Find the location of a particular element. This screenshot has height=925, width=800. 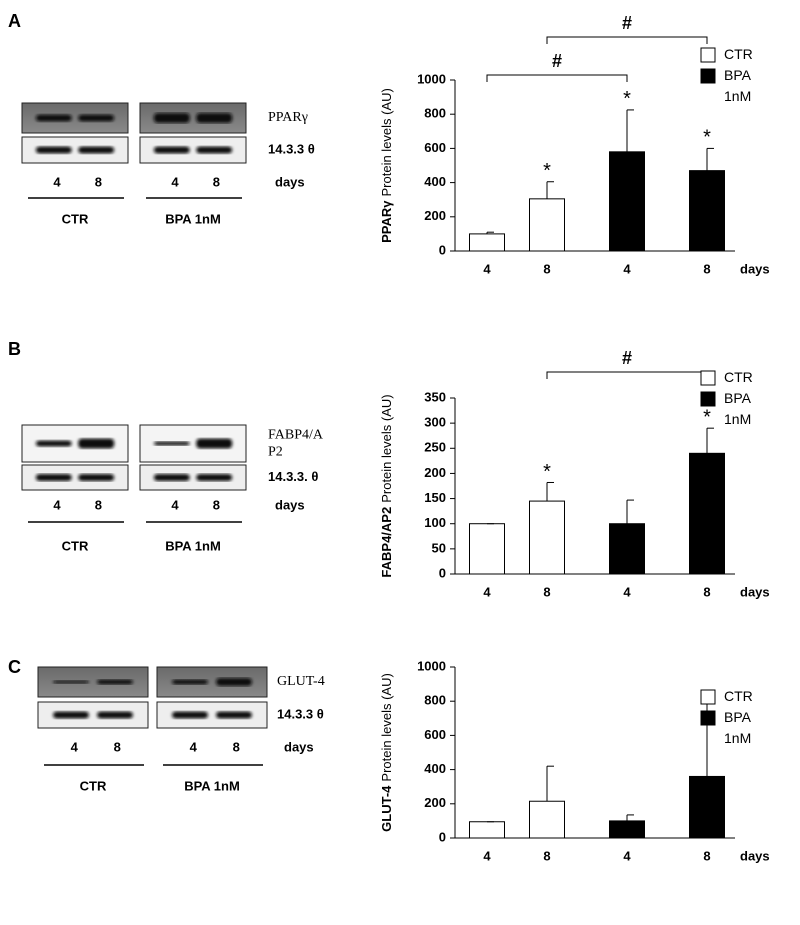

y-tick-label: 400 is located at coordinates (435, 181).